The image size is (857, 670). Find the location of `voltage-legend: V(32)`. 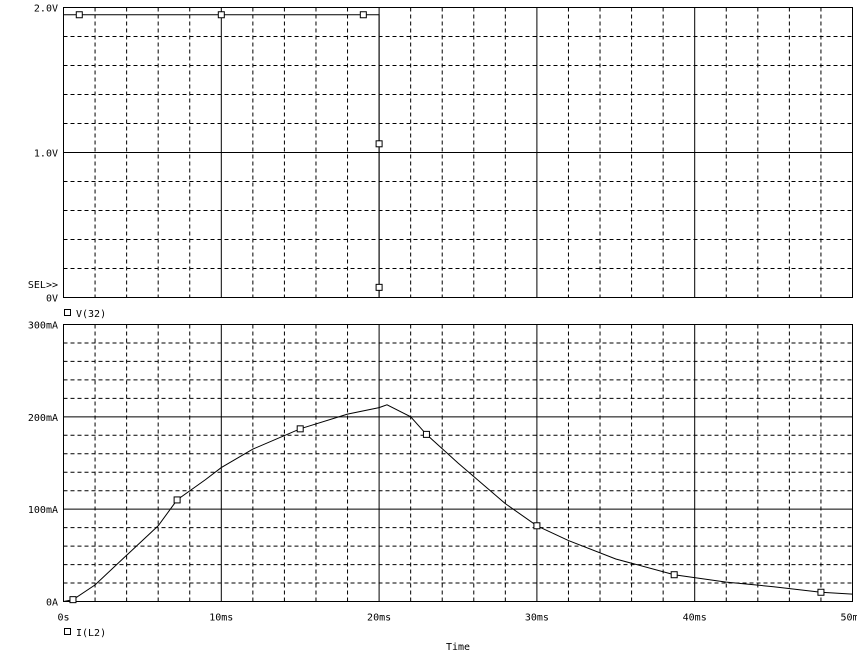

voltage-legend: V(32) is located at coordinates (85, 314).